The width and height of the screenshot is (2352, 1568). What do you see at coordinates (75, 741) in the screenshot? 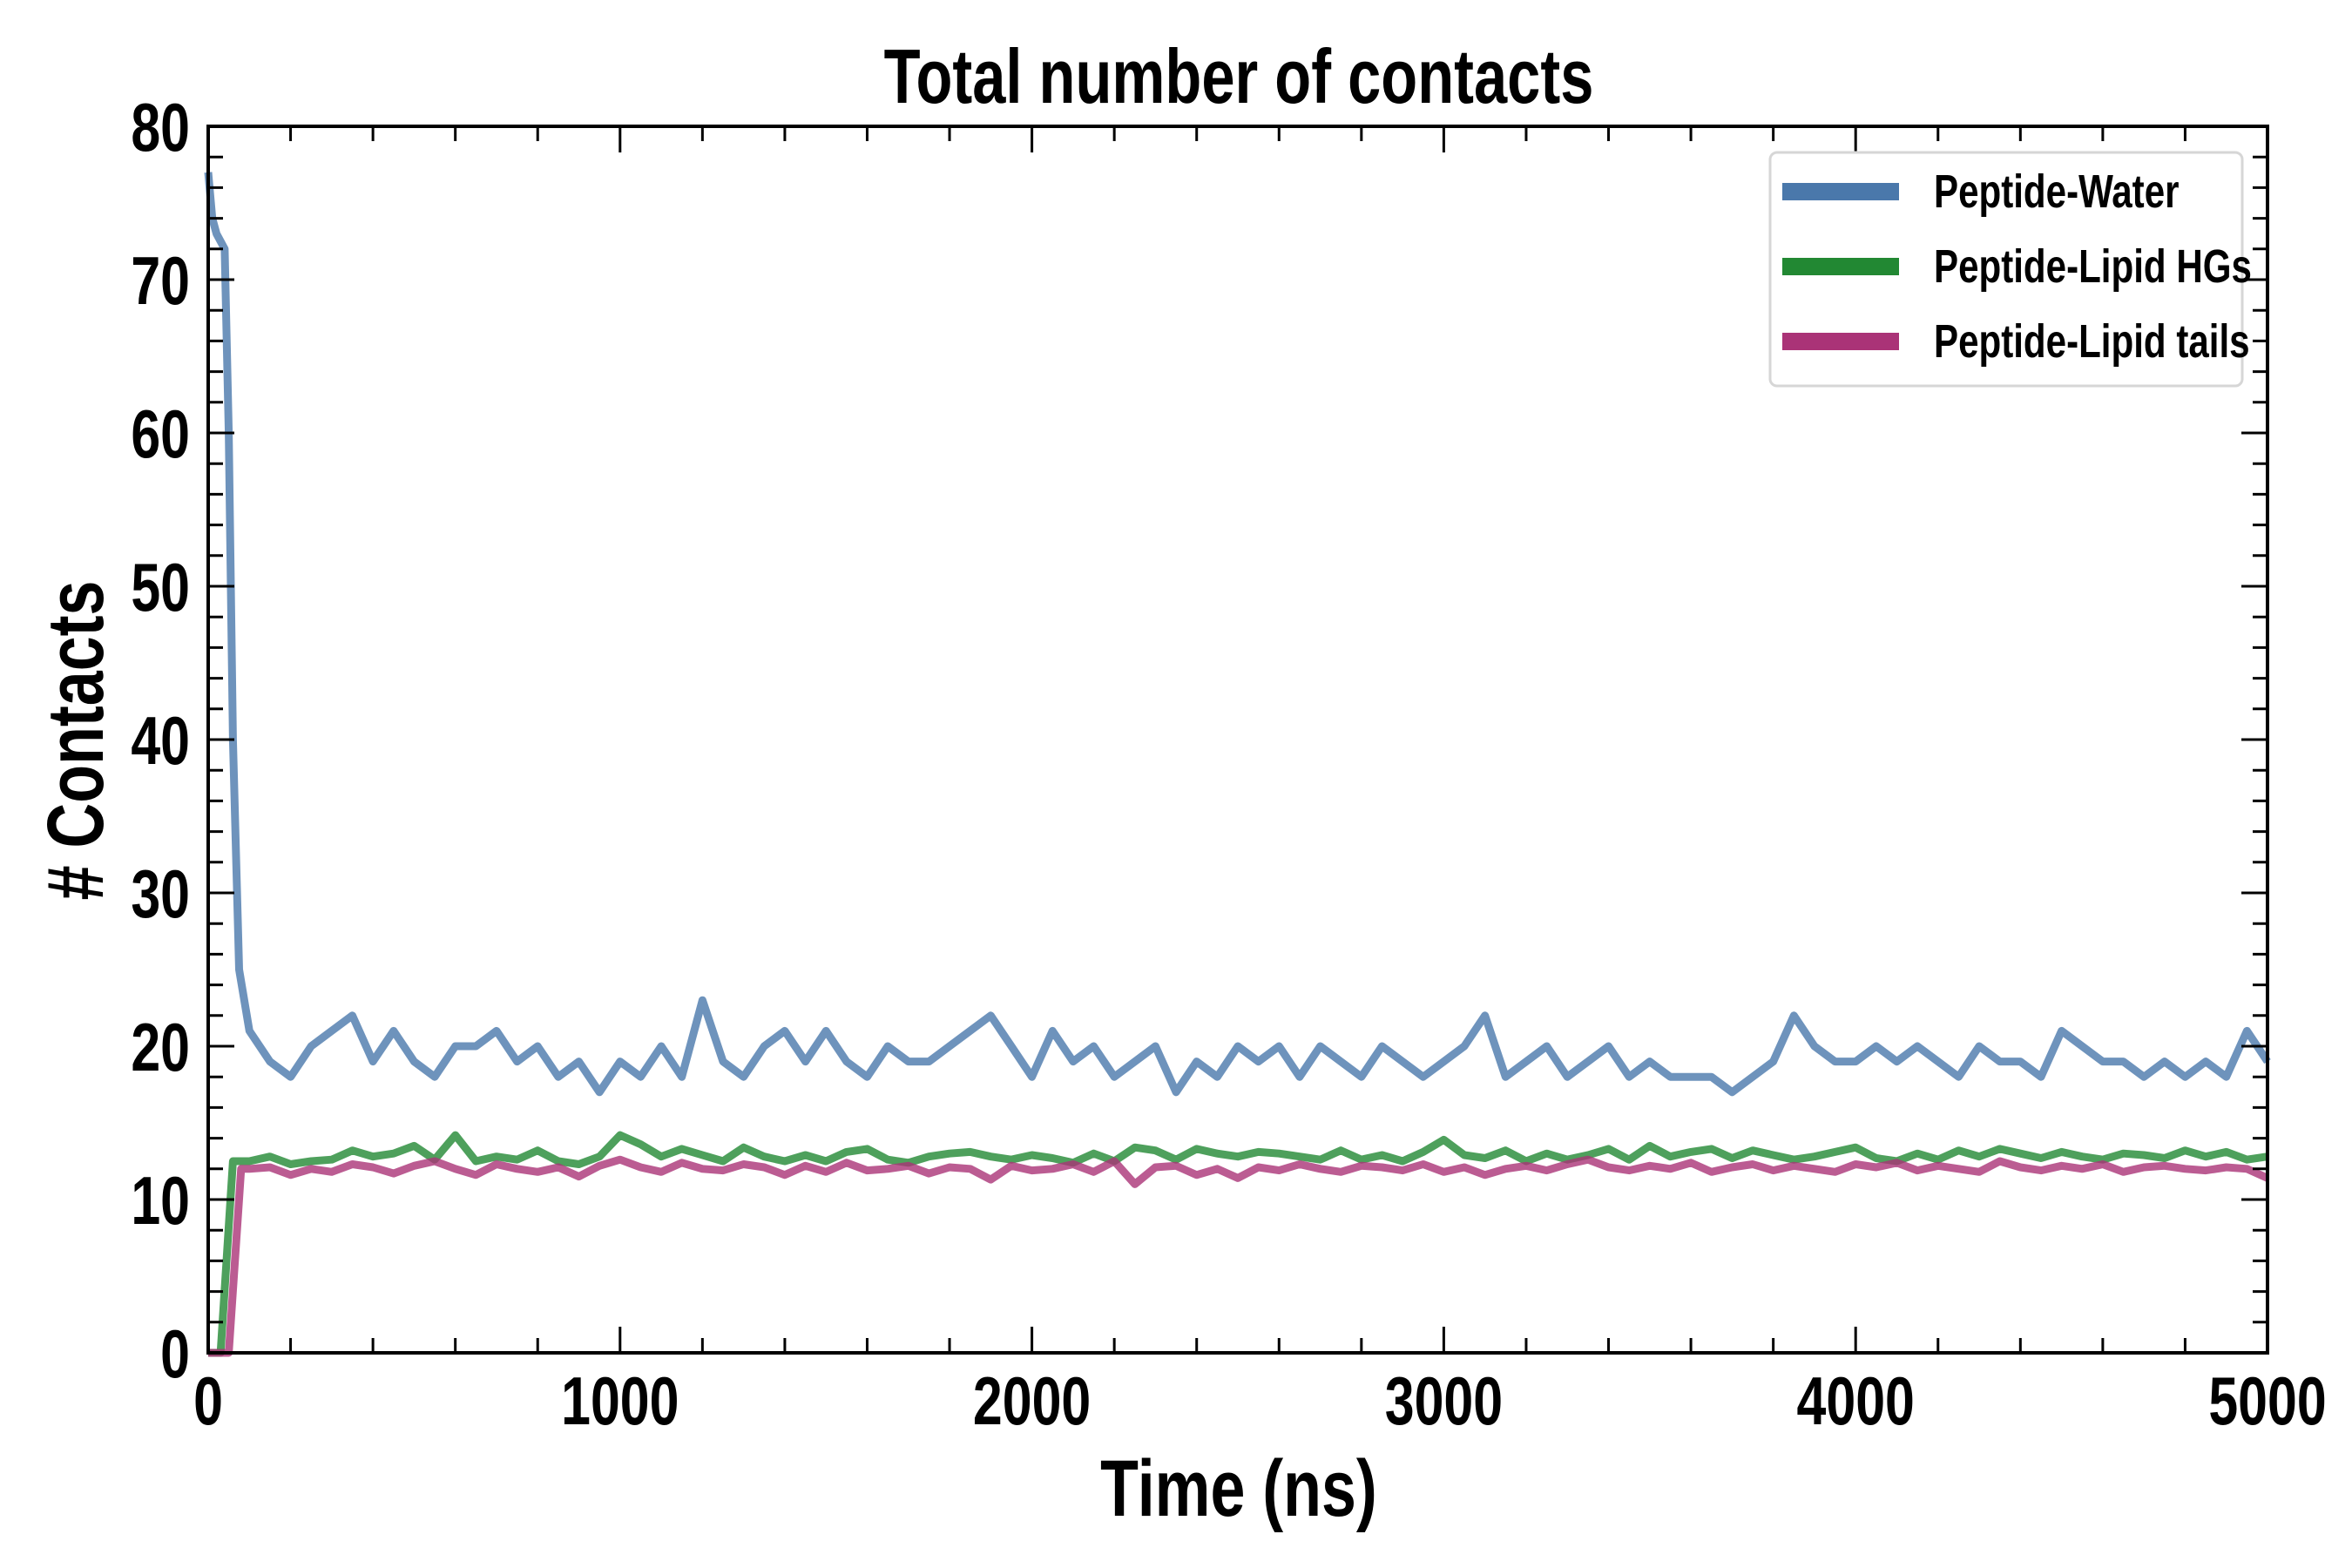
I see `y-axis-label: # Contacts` at bounding box center [75, 741].